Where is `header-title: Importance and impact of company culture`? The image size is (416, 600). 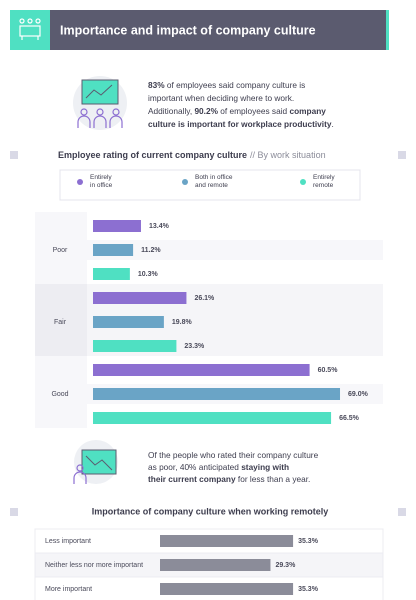 header-title: Importance and impact of company culture is located at coordinates (188, 30).